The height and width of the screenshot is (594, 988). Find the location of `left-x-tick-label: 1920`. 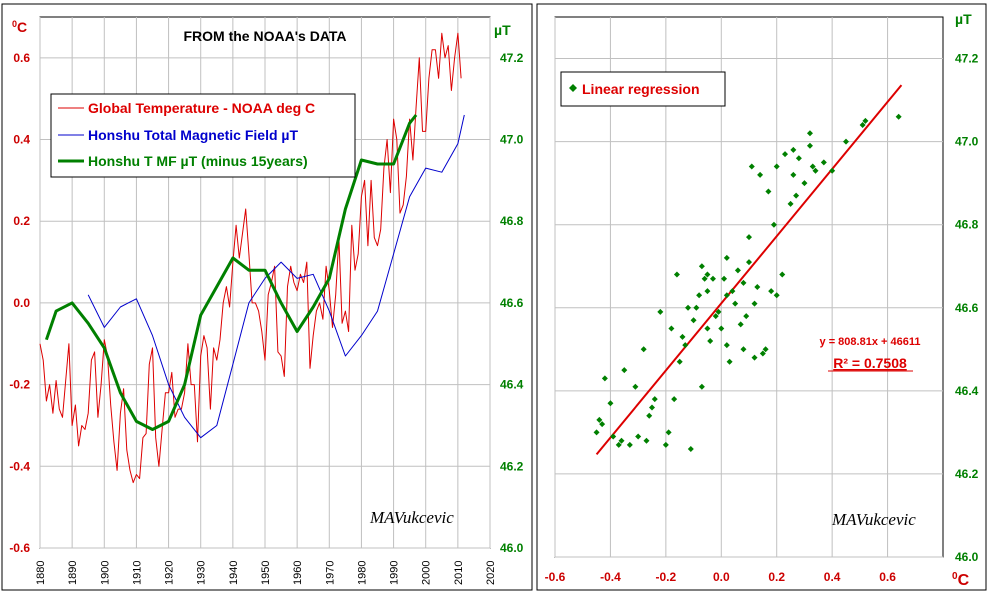

left-x-tick-label: 1920 is located at coordinates (170, 573).